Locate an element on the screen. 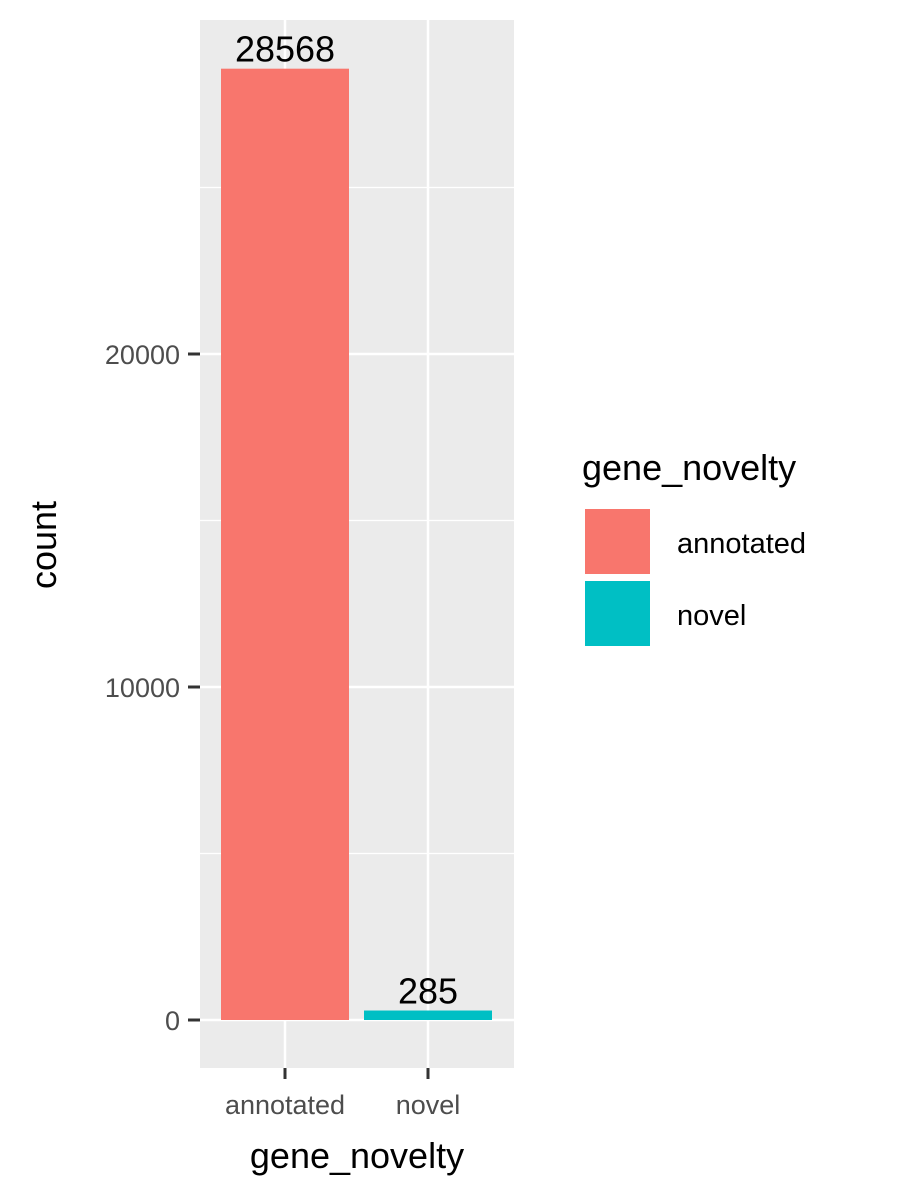 This screenshot has height=1200, width=900. legend: gene_novelty annotated novel is located at coordinates (694, 547).